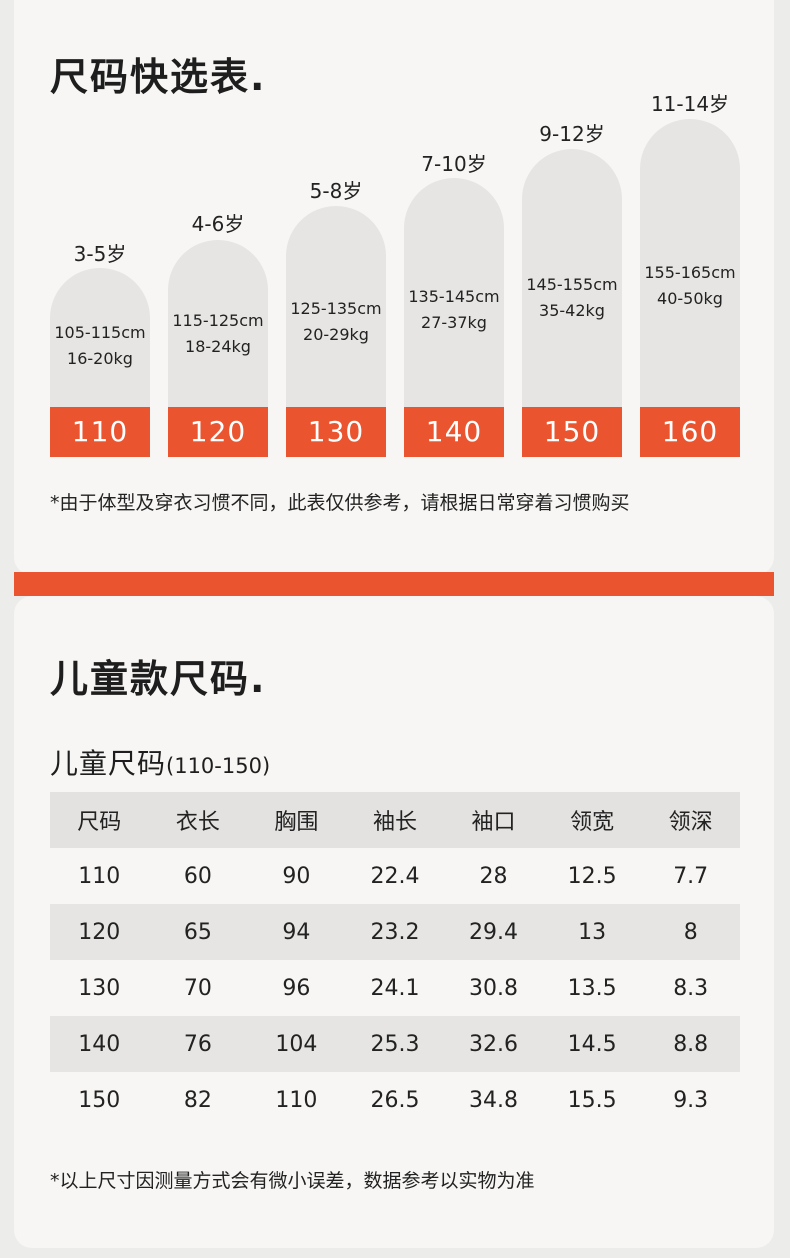 This screenshot has height=1258, width=790. Describe the element at coordinates (690, 432) in the screenshot. I see `size-badge: 160` at that location.